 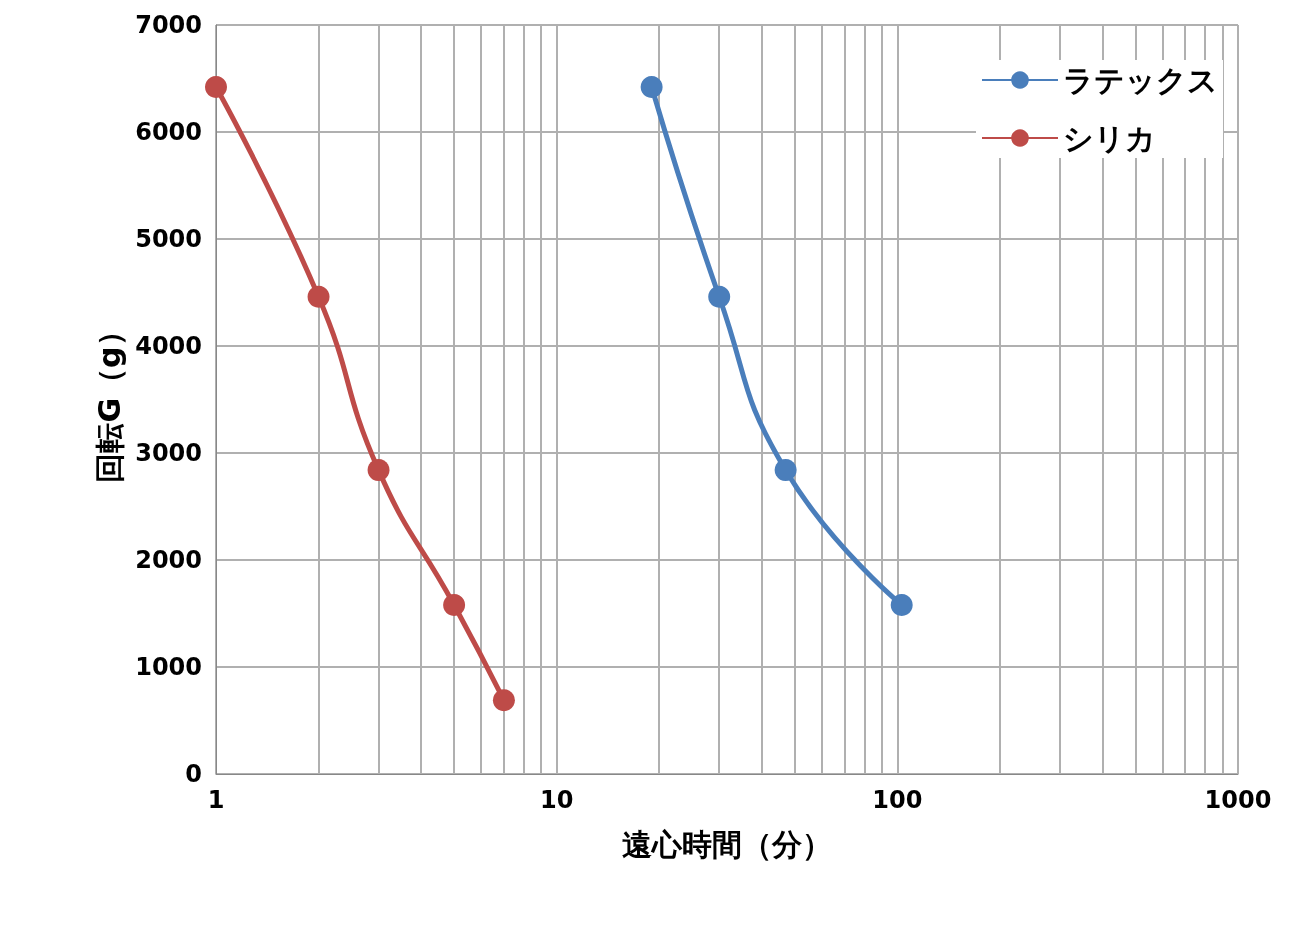 What do you see at coordinates (193, 774) in the screenshot?
I see `y-tick-label: 0` at bounding box center [193, 774].